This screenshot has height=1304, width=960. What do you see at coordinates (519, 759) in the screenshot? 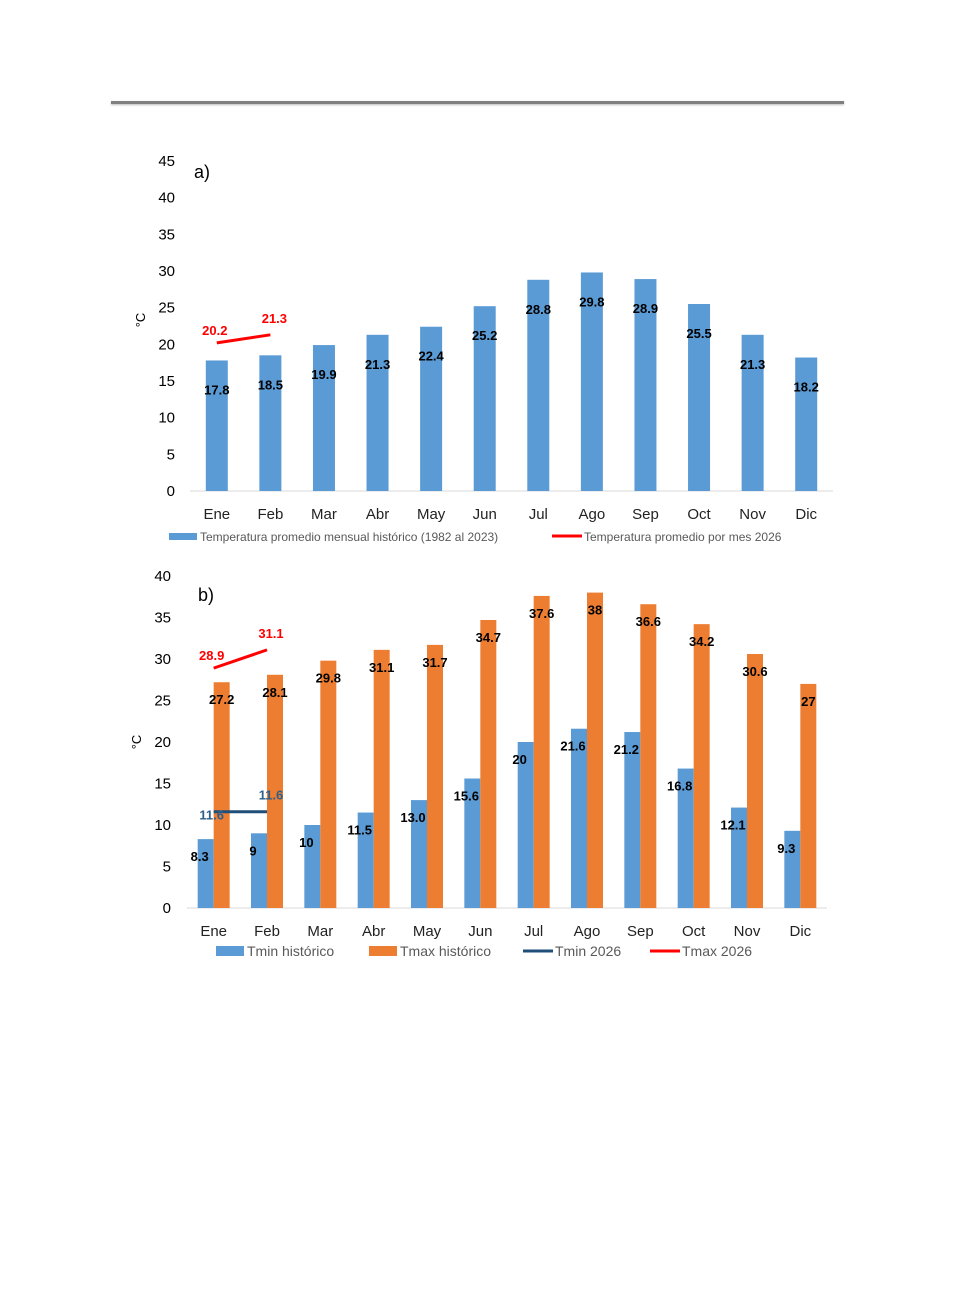
I see `data-label: 20` at bounding box center [519, 759].